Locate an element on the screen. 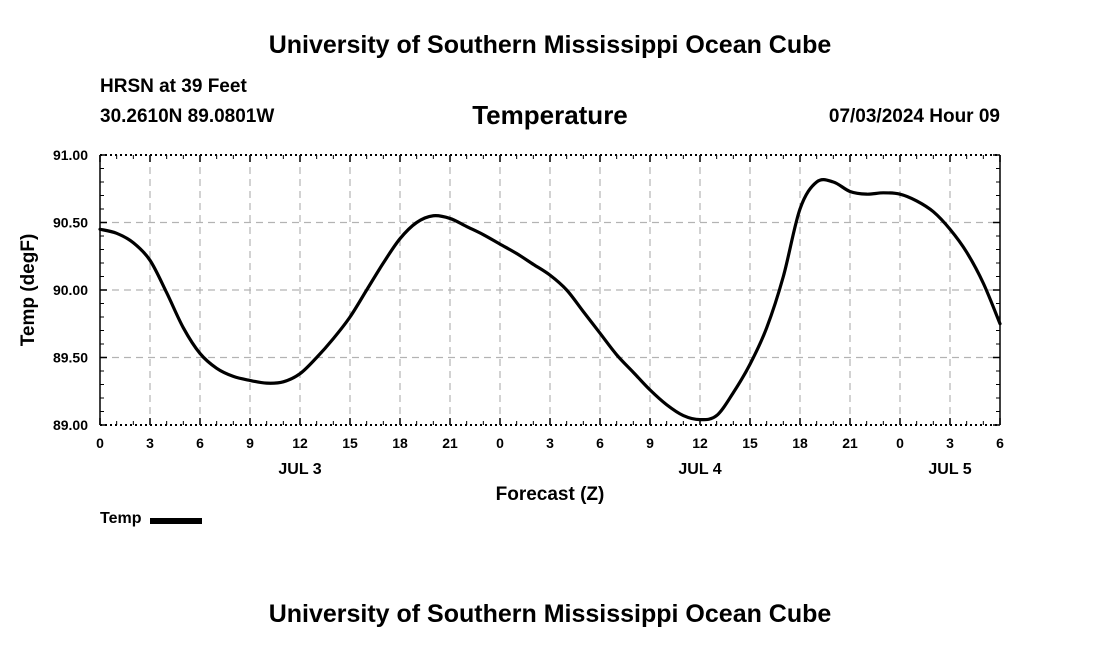 The image size is (1100, 650). coordinates-label: 30.2610N 89.0801W is located at coordinates (187, 116).